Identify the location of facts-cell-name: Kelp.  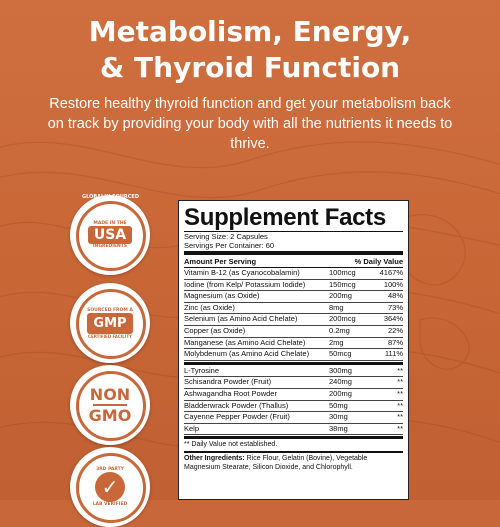
(192, 428).